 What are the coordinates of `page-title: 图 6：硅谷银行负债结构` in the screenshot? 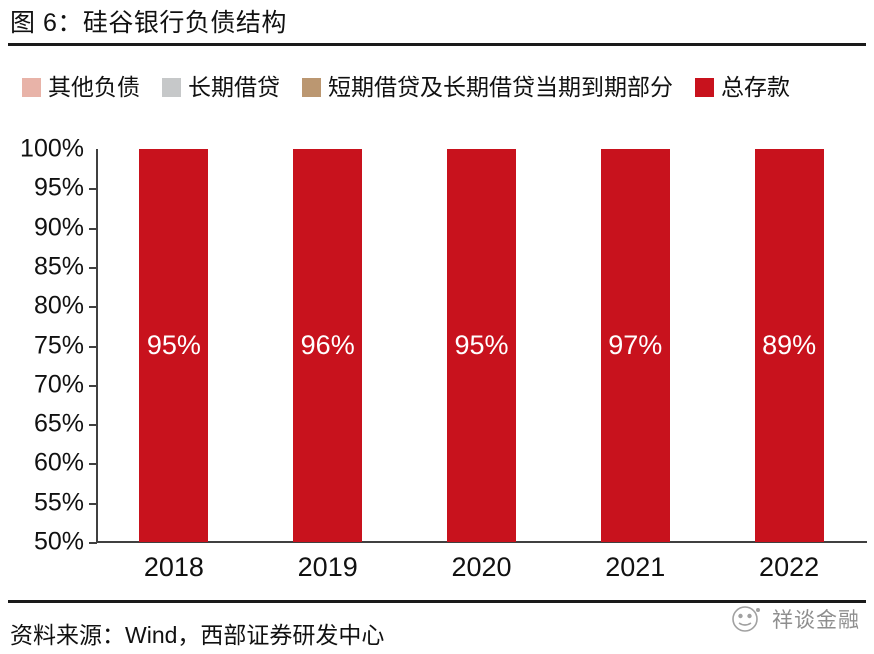 It's located at (148, 23).